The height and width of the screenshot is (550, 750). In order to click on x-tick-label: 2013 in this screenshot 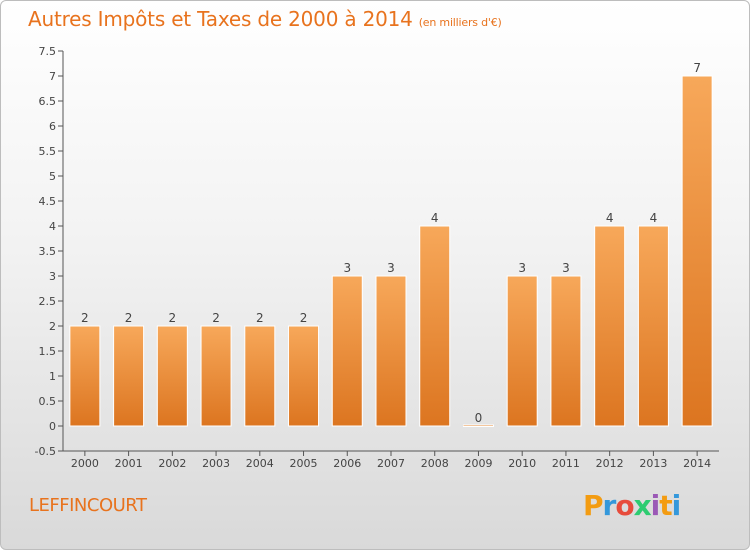, I will do `click(653, 463)`.